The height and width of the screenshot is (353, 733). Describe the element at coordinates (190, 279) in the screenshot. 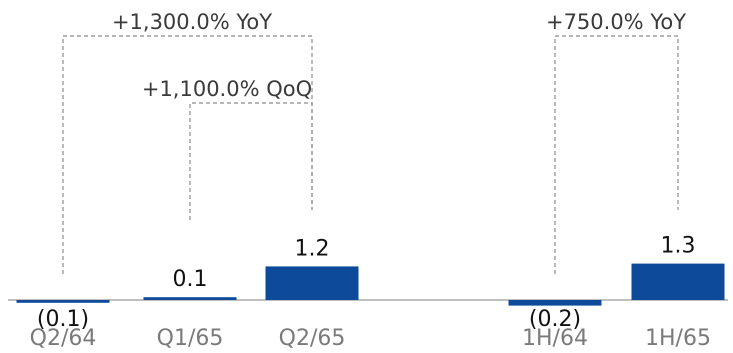

I see `value-label-q1-65: 0.1` at that location.